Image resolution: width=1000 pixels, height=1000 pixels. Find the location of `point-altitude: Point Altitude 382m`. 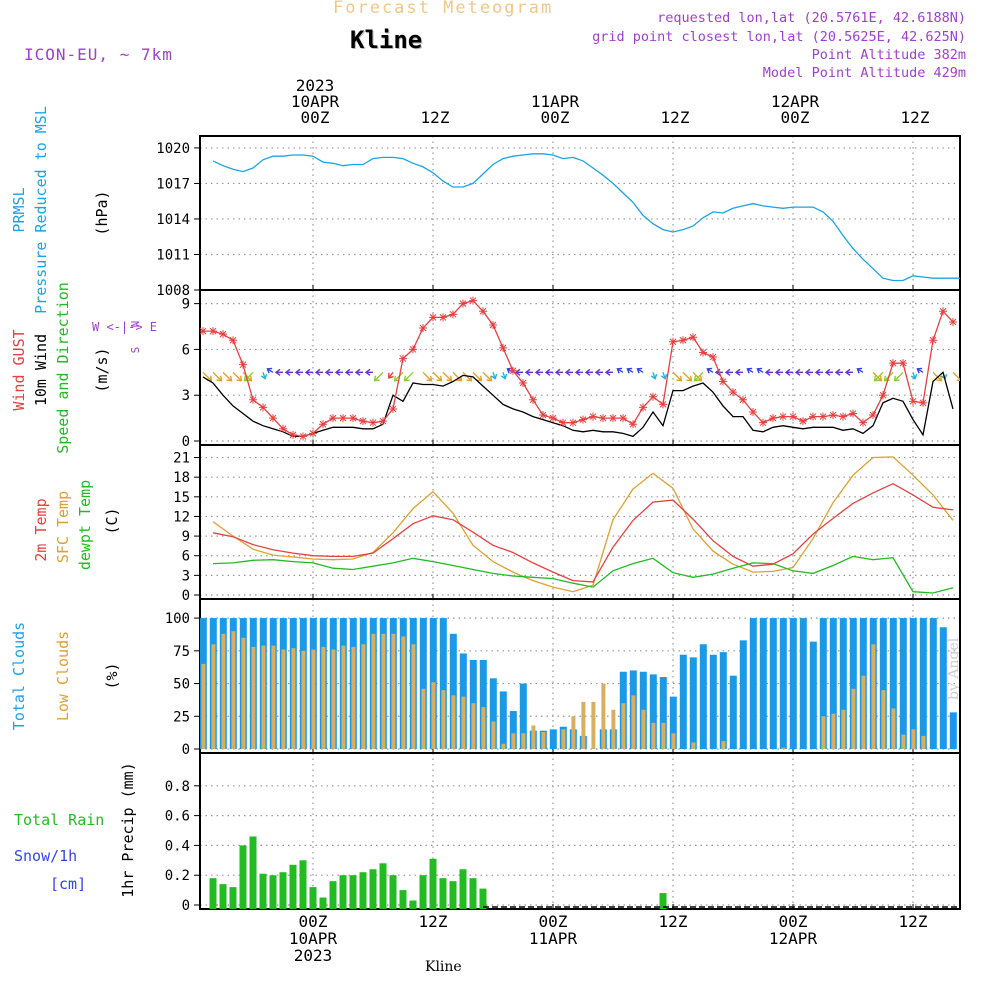

point-altitude: Point Altitude 382m is located at coordinates (888, 55).